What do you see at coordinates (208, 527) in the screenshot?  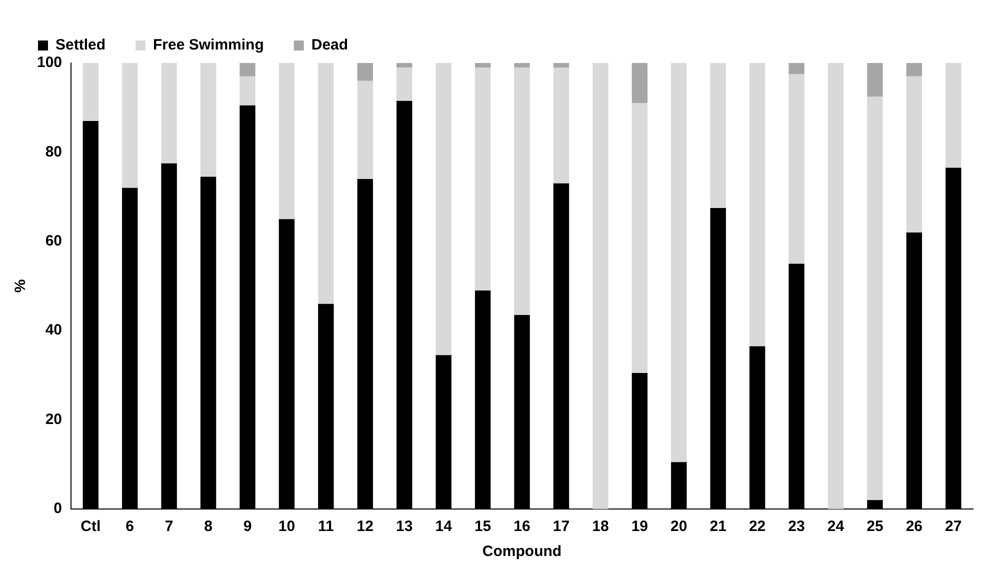 I see `x-tick-label: 8` at bounding box center [208, 527].